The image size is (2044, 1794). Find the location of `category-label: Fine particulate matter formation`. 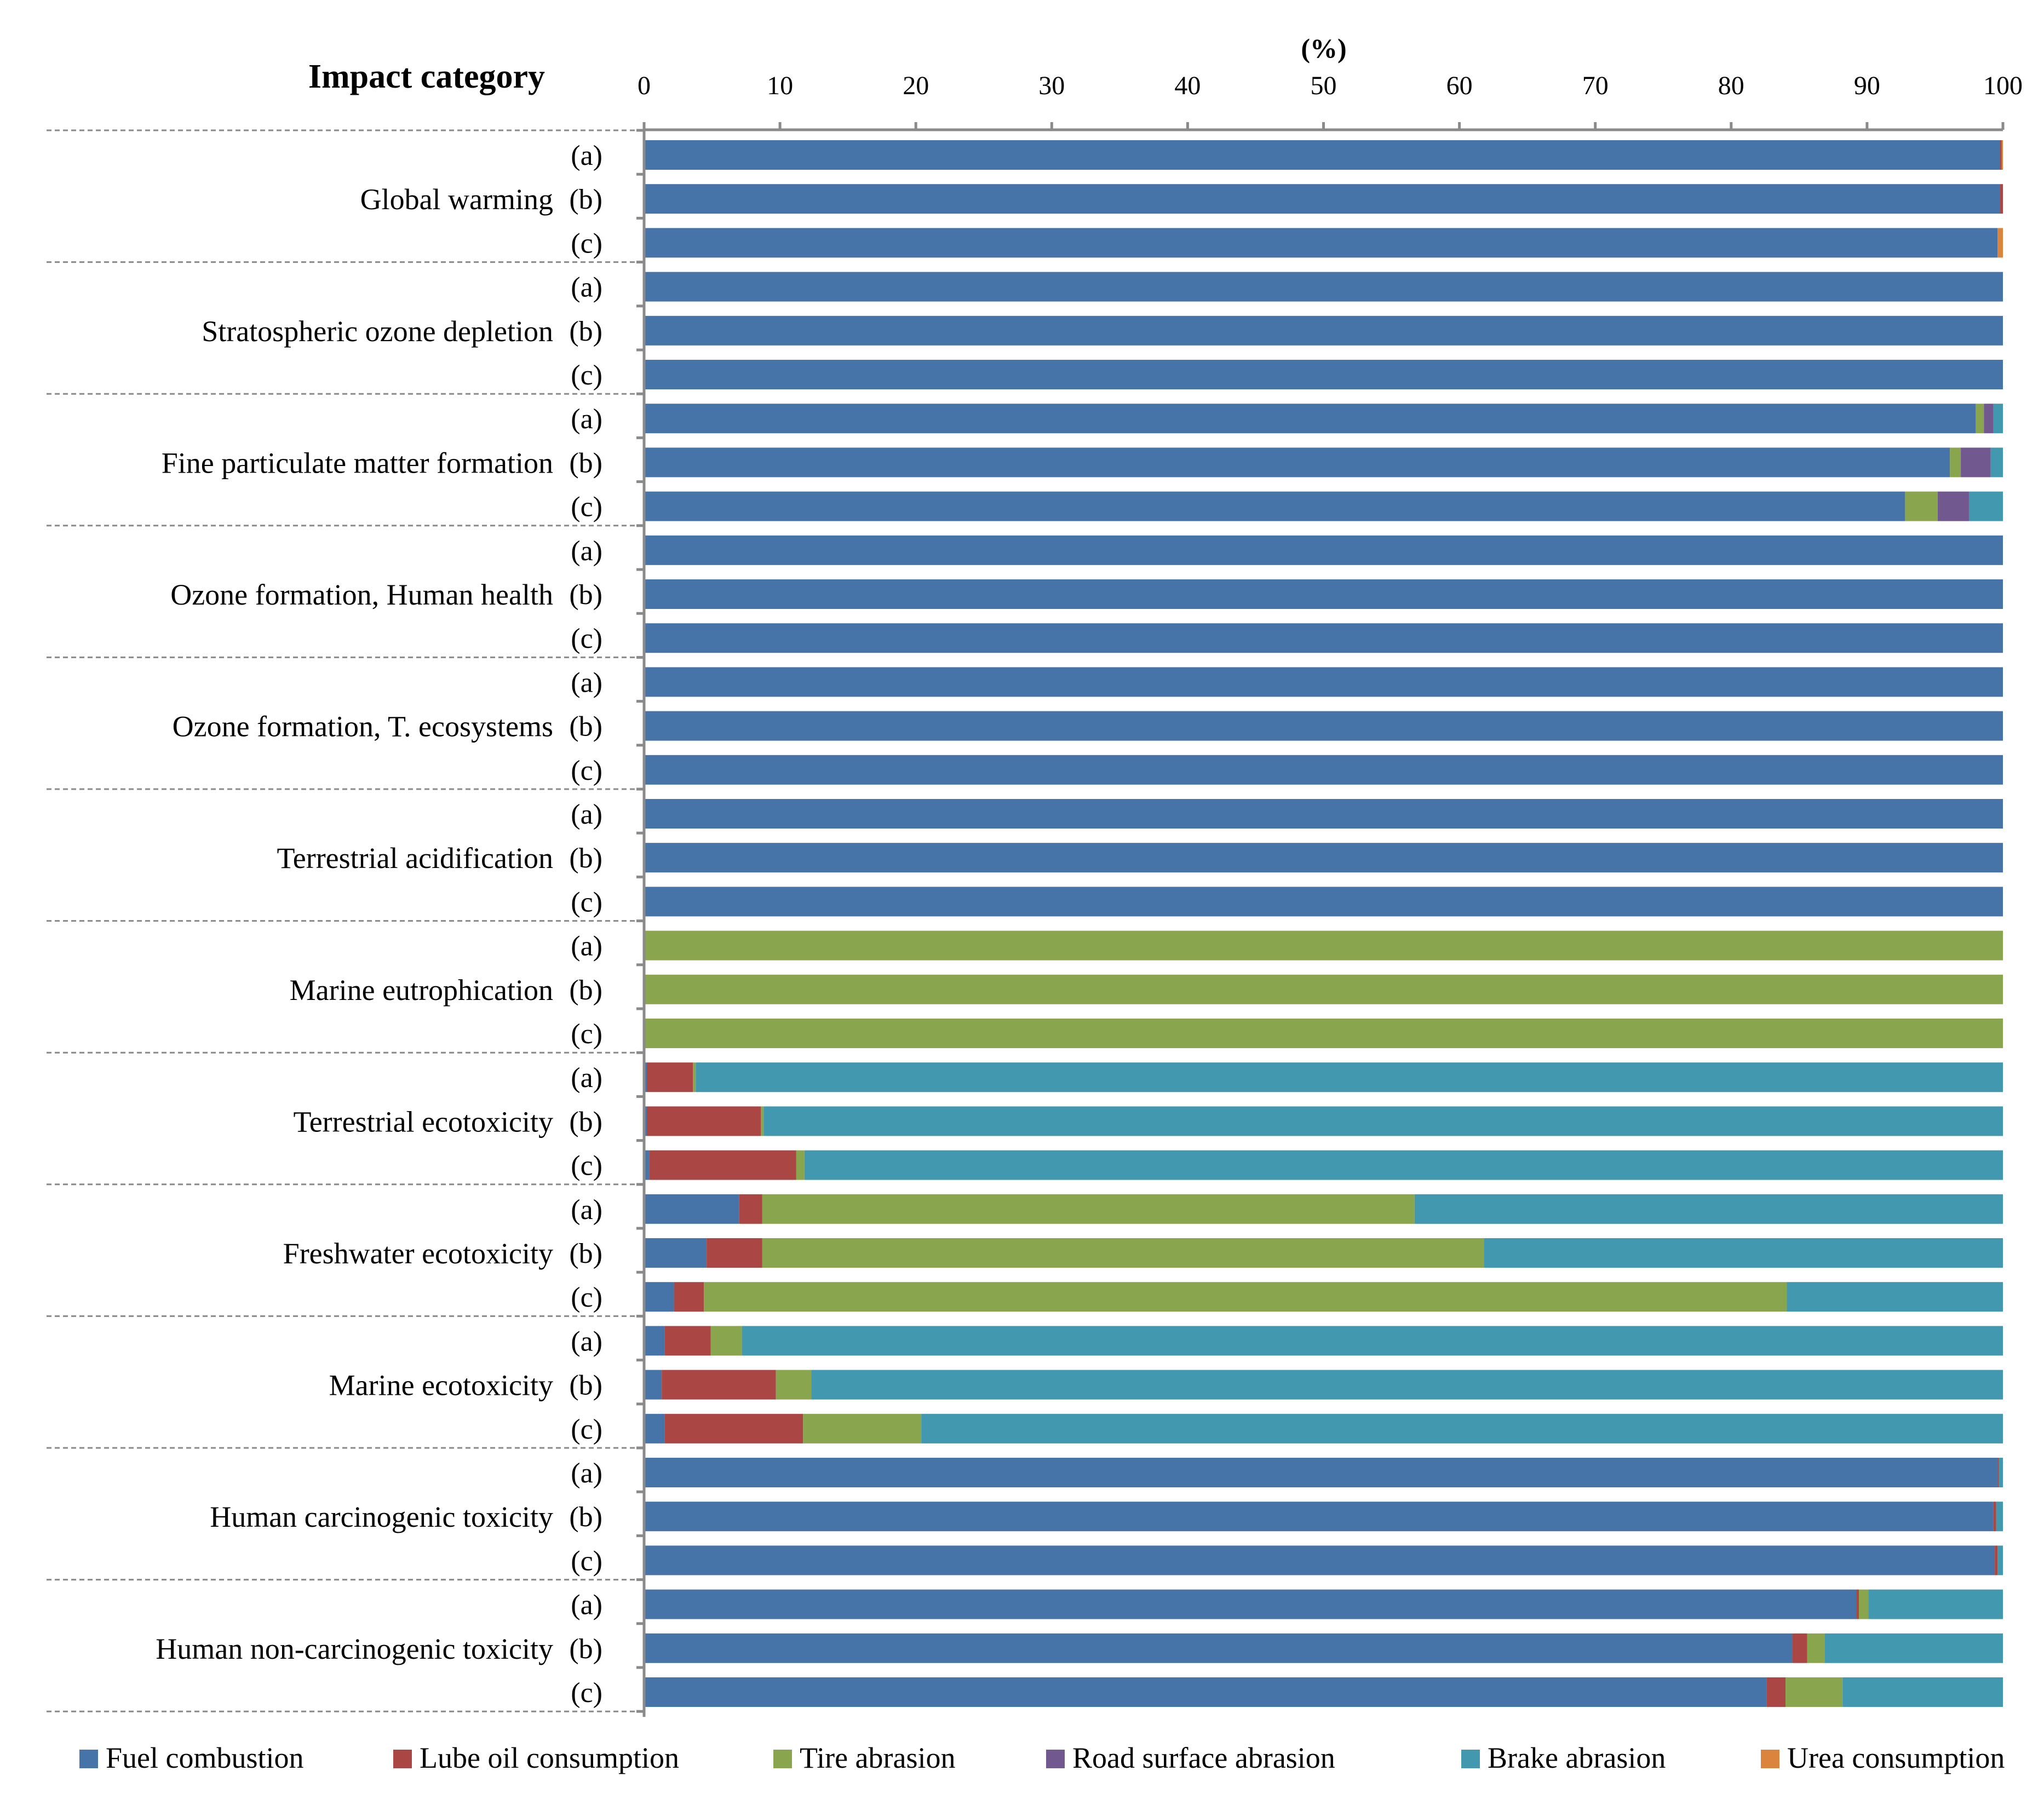

category-label: Fine particulate matter formation is located at coordinates (357, 462).